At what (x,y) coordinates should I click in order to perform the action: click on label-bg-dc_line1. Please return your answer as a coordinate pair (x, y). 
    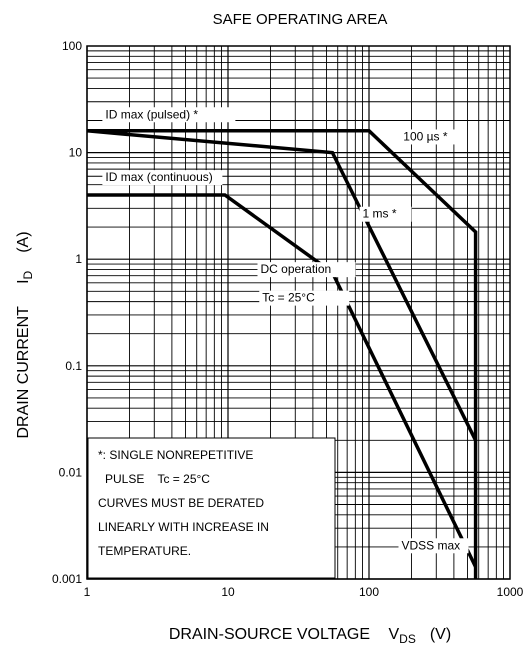
    Looking at the image, I should click on (306, 270).